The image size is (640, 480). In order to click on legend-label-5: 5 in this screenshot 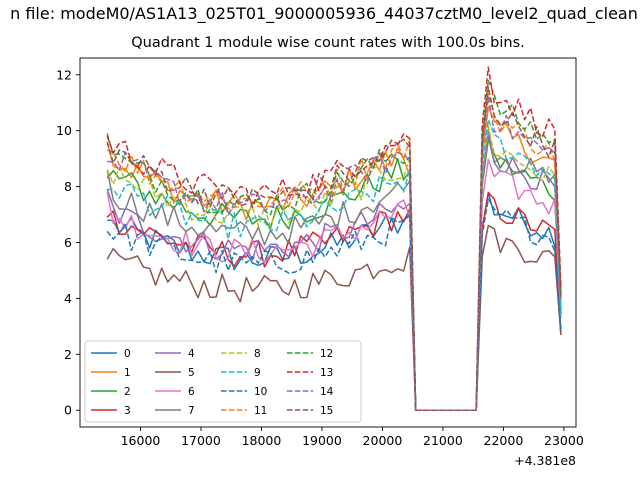, I will do `click(191, 373)`.